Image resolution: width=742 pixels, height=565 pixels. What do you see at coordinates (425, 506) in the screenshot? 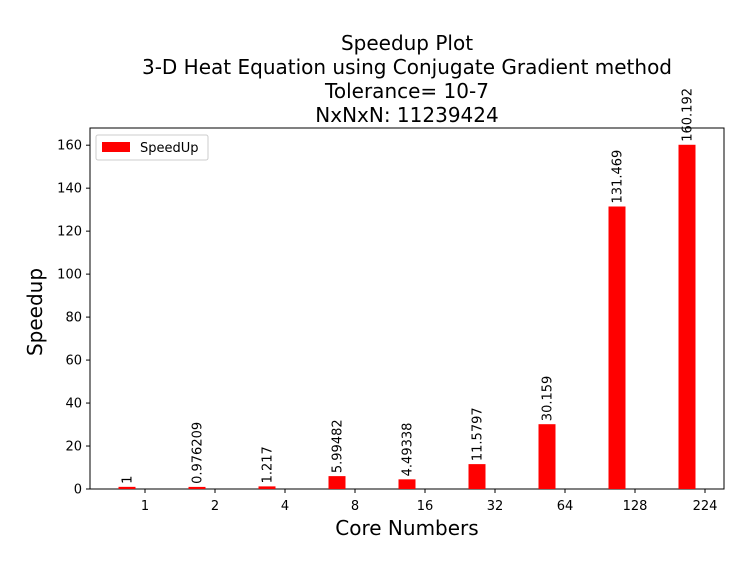
I see `x-tick-label: 16` at bounding box center [425, 506].